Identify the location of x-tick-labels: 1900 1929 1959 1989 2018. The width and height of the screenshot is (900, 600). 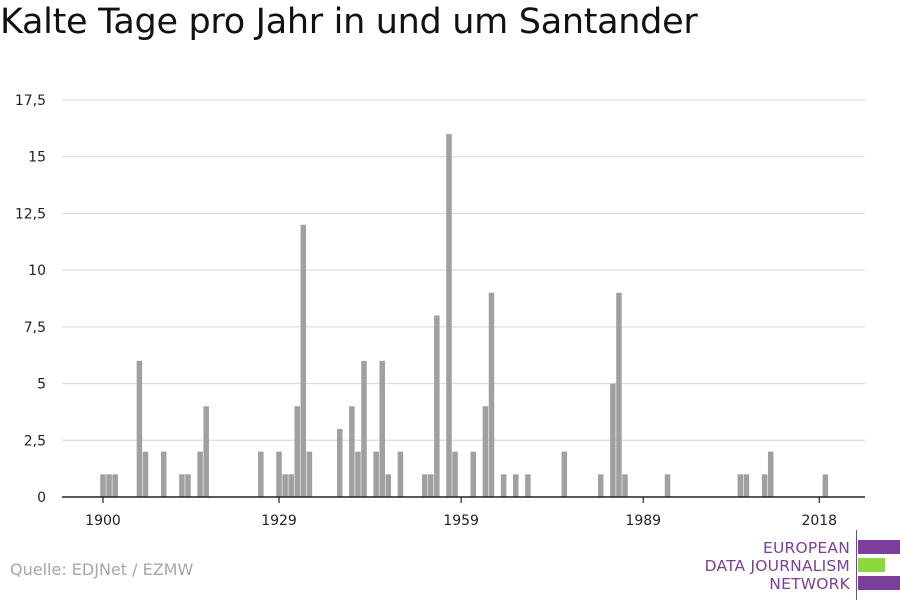
(461, 513).